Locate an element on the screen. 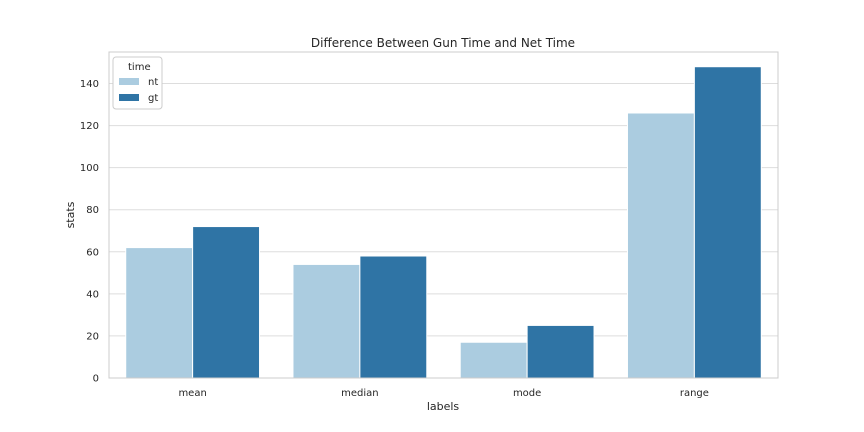 The width and height of the screenshot is (864, 432). legend: time nt gt is located at coordinates (137, 83).